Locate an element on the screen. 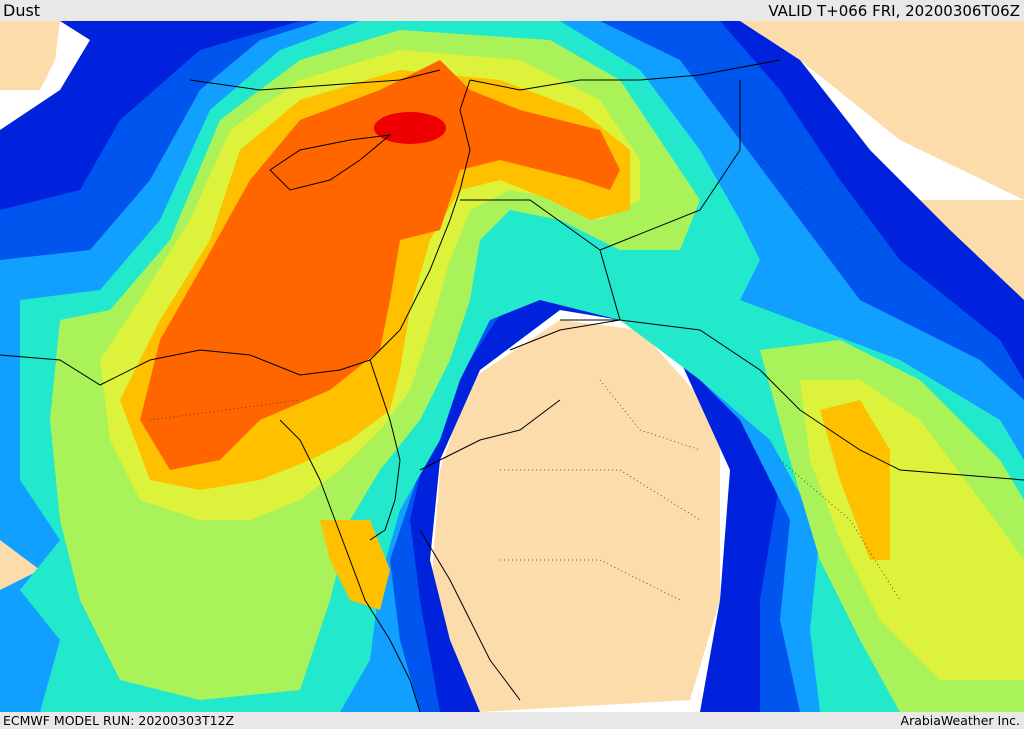  footer-bar is located at coordinates (512, 720).